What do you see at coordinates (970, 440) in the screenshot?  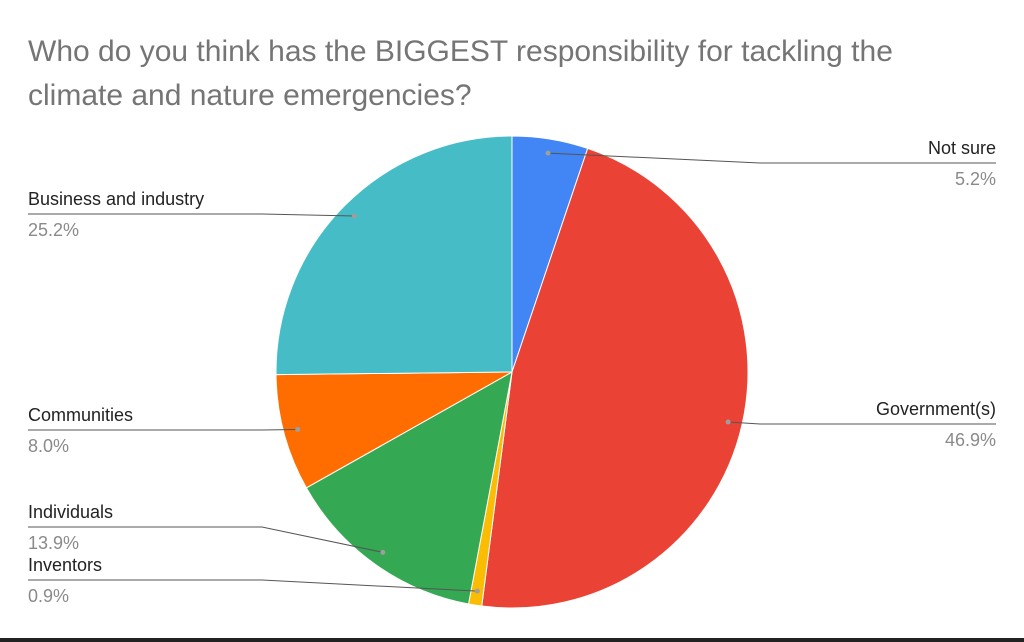 I see `slice-value-label: 46.9%` at bounding box center [970, 440].